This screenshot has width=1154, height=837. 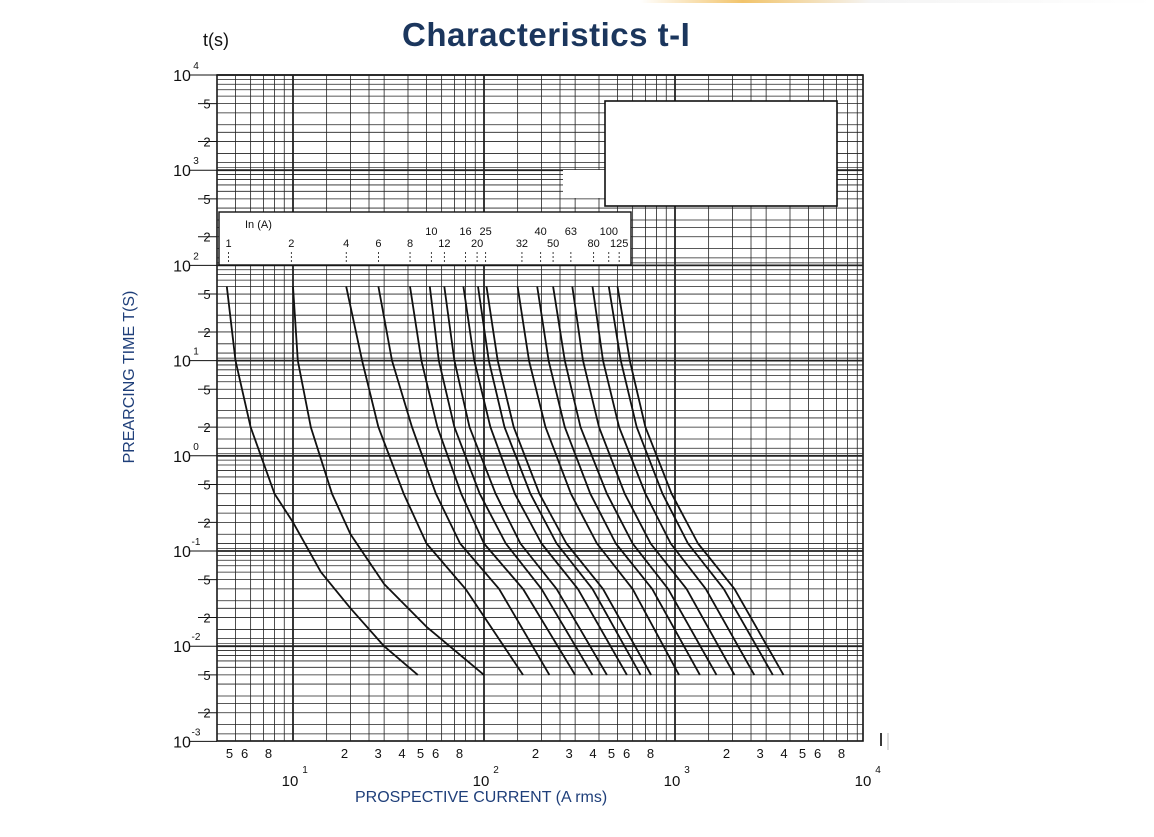 What do you see at coordinates (431, 232) in the screenshot?
I see `legend-label-10: 10` at bounding box center [431, 232].